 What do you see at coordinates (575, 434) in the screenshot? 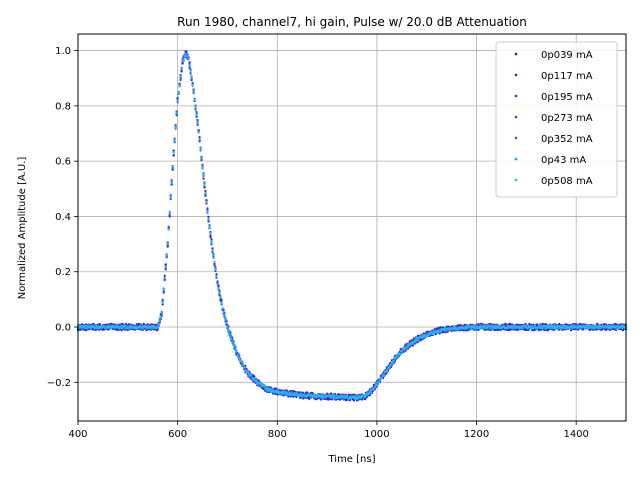
I see `x-tick-label: 1400` at bounding box center [575, 434].